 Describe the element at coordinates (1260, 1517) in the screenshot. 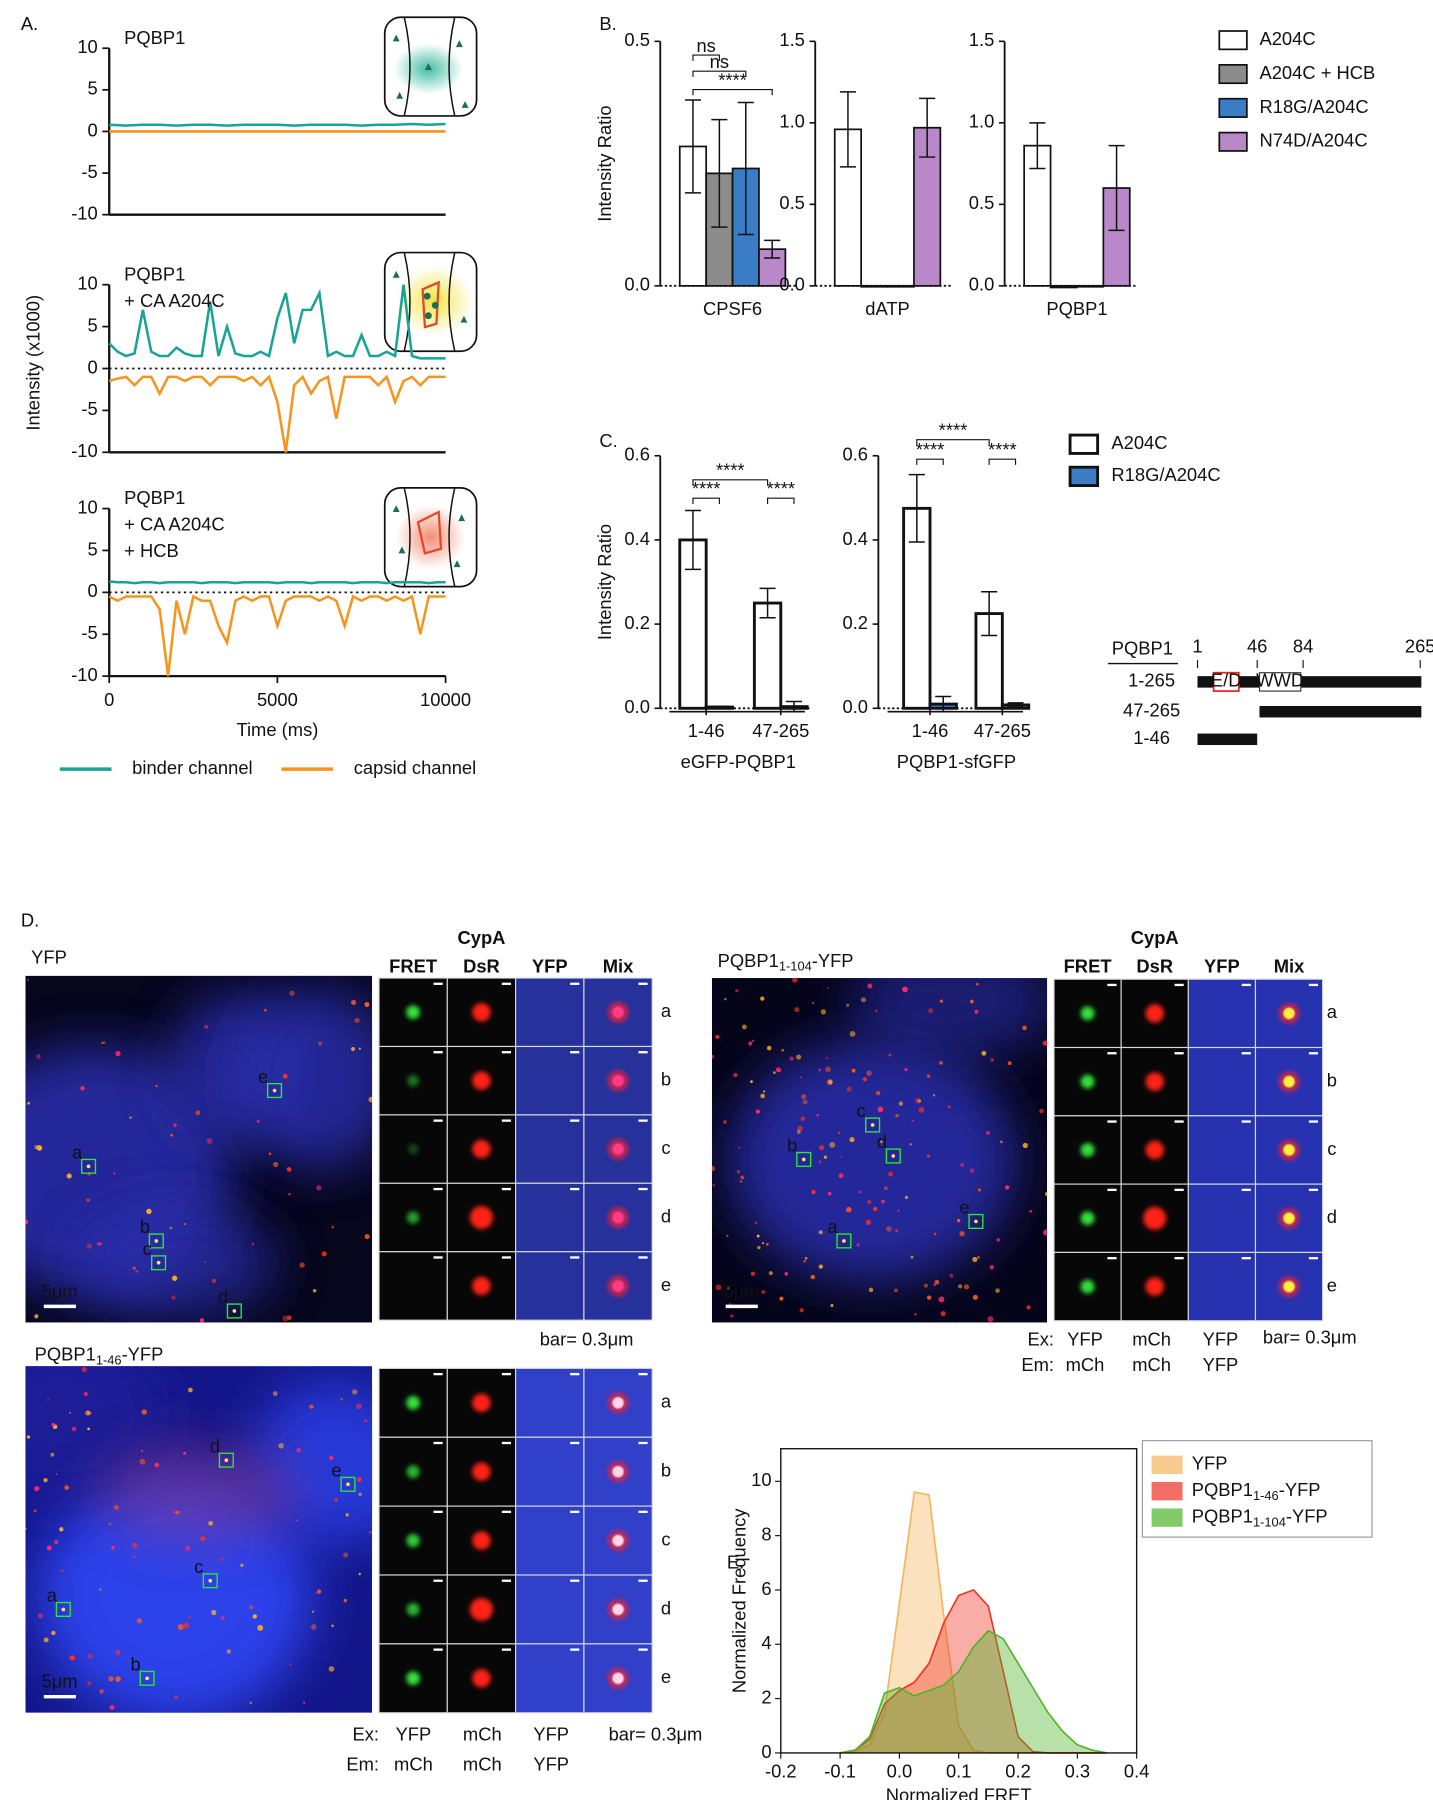

I see `legend-label: PQBP11-104-YFP` at that location.